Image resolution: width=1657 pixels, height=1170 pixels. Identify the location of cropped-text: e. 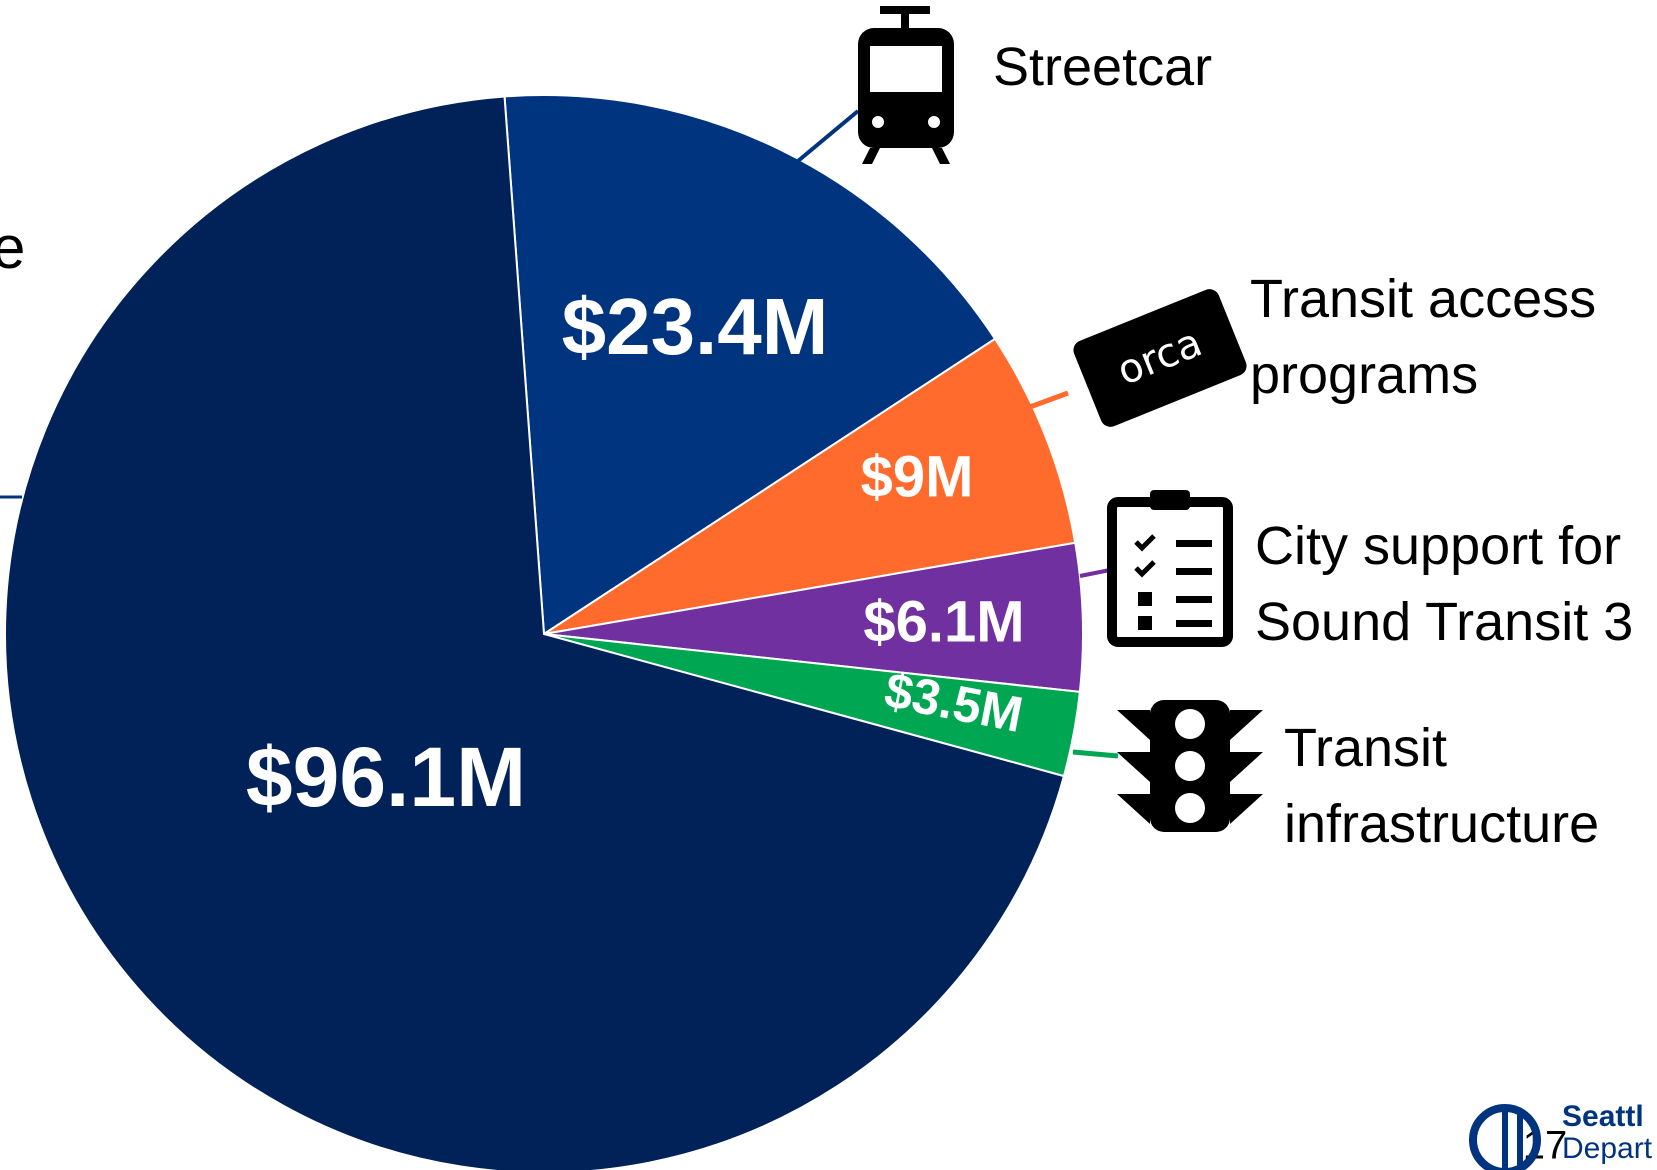
(12, 247).